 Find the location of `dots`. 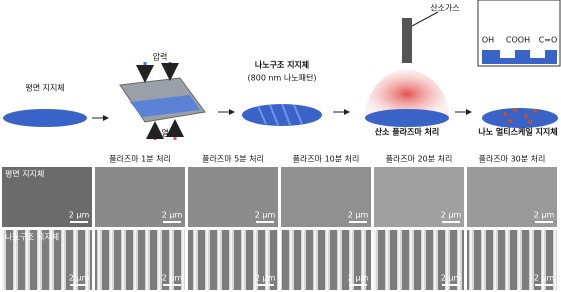

dots is located at coordinates (520, 116).